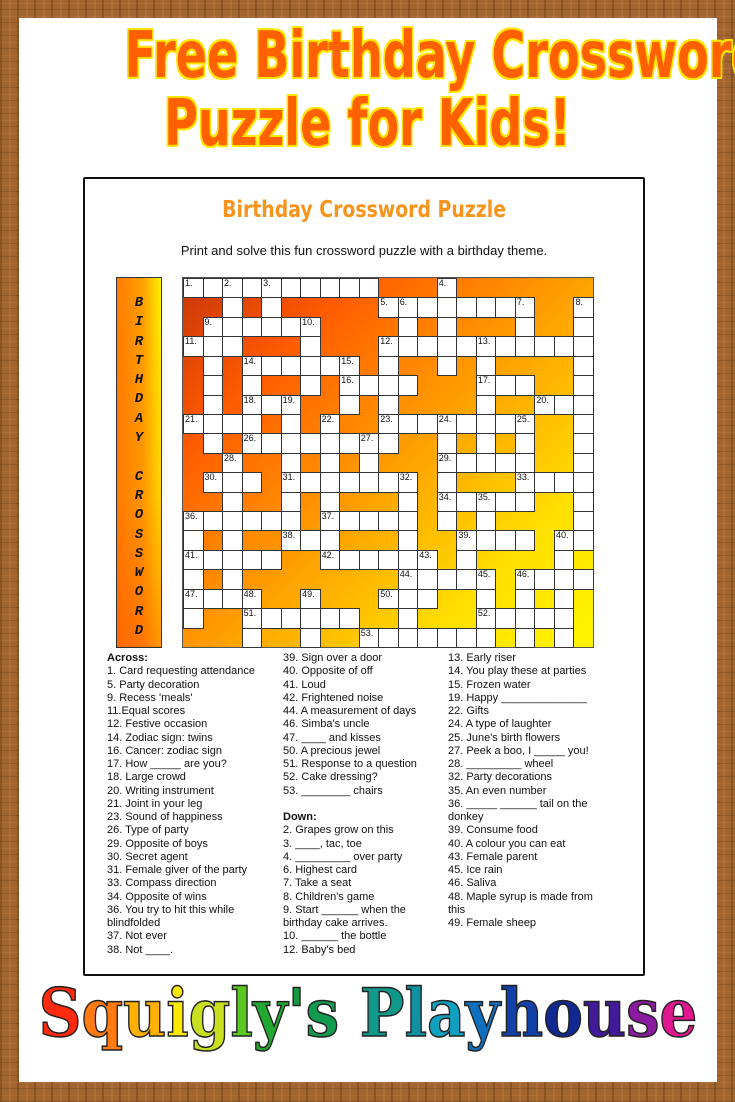  Describe the element at coordinates (486, 579) in the screenshot. I see `grid-cell: 45.` at that location.